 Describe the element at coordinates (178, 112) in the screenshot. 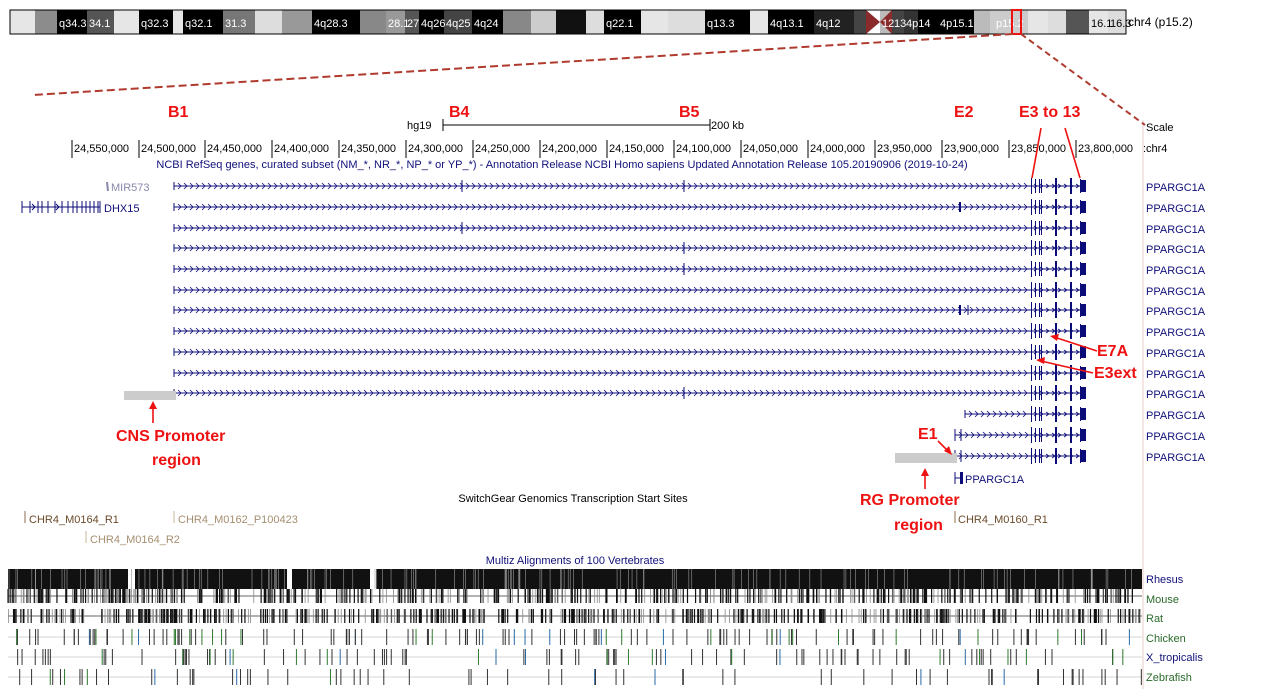

I see `annot-b1: B1` at that location.